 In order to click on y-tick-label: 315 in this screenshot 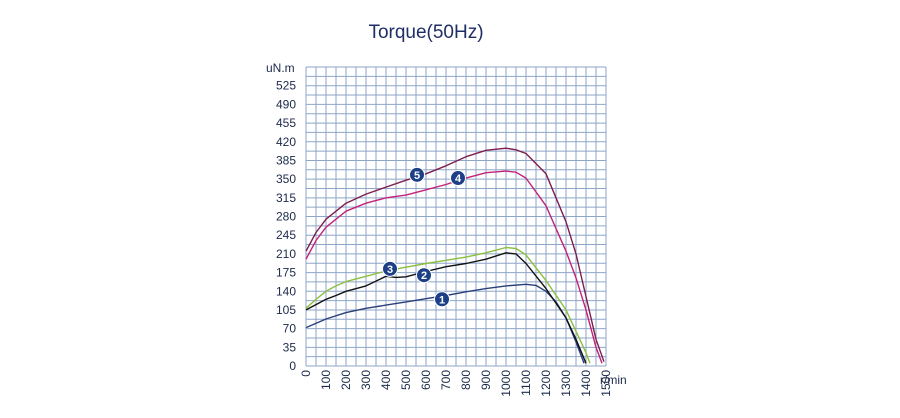, I will do `click(286, 198)`.